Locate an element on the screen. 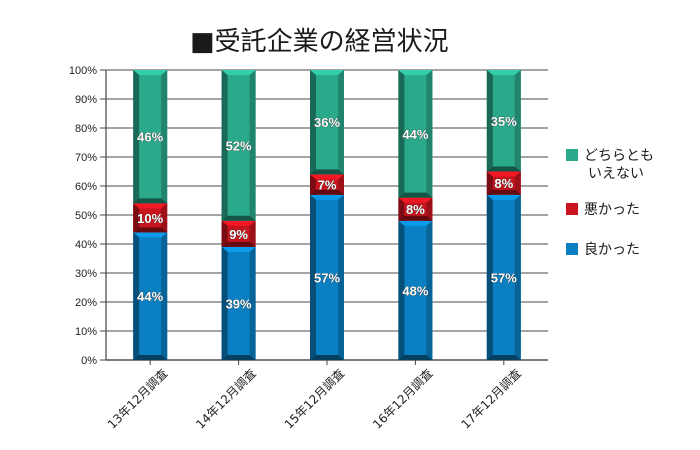 This screenshot has width=700, height=450. data-label: 35% is located at coordinates (504, 121).